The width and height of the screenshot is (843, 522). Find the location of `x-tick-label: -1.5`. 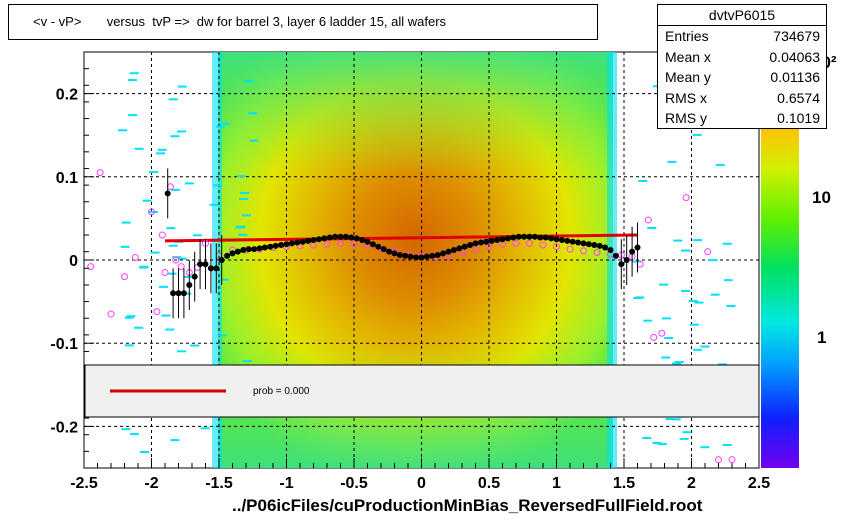

x-tick-label: -1.5 is located at coordinates (219, 483).